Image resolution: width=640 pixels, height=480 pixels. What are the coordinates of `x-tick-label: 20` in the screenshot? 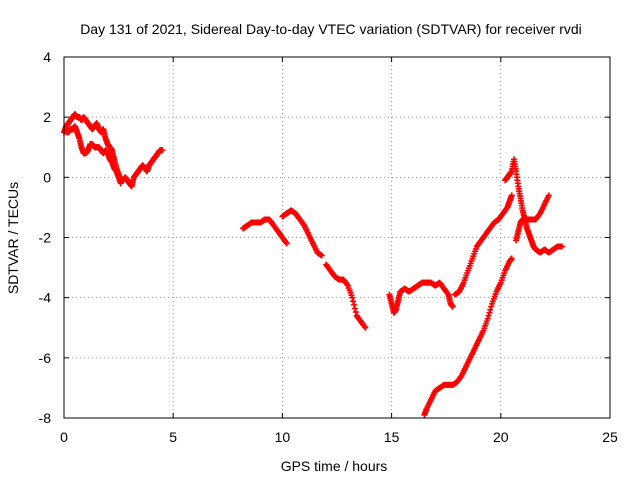 It's located at (501, 437).